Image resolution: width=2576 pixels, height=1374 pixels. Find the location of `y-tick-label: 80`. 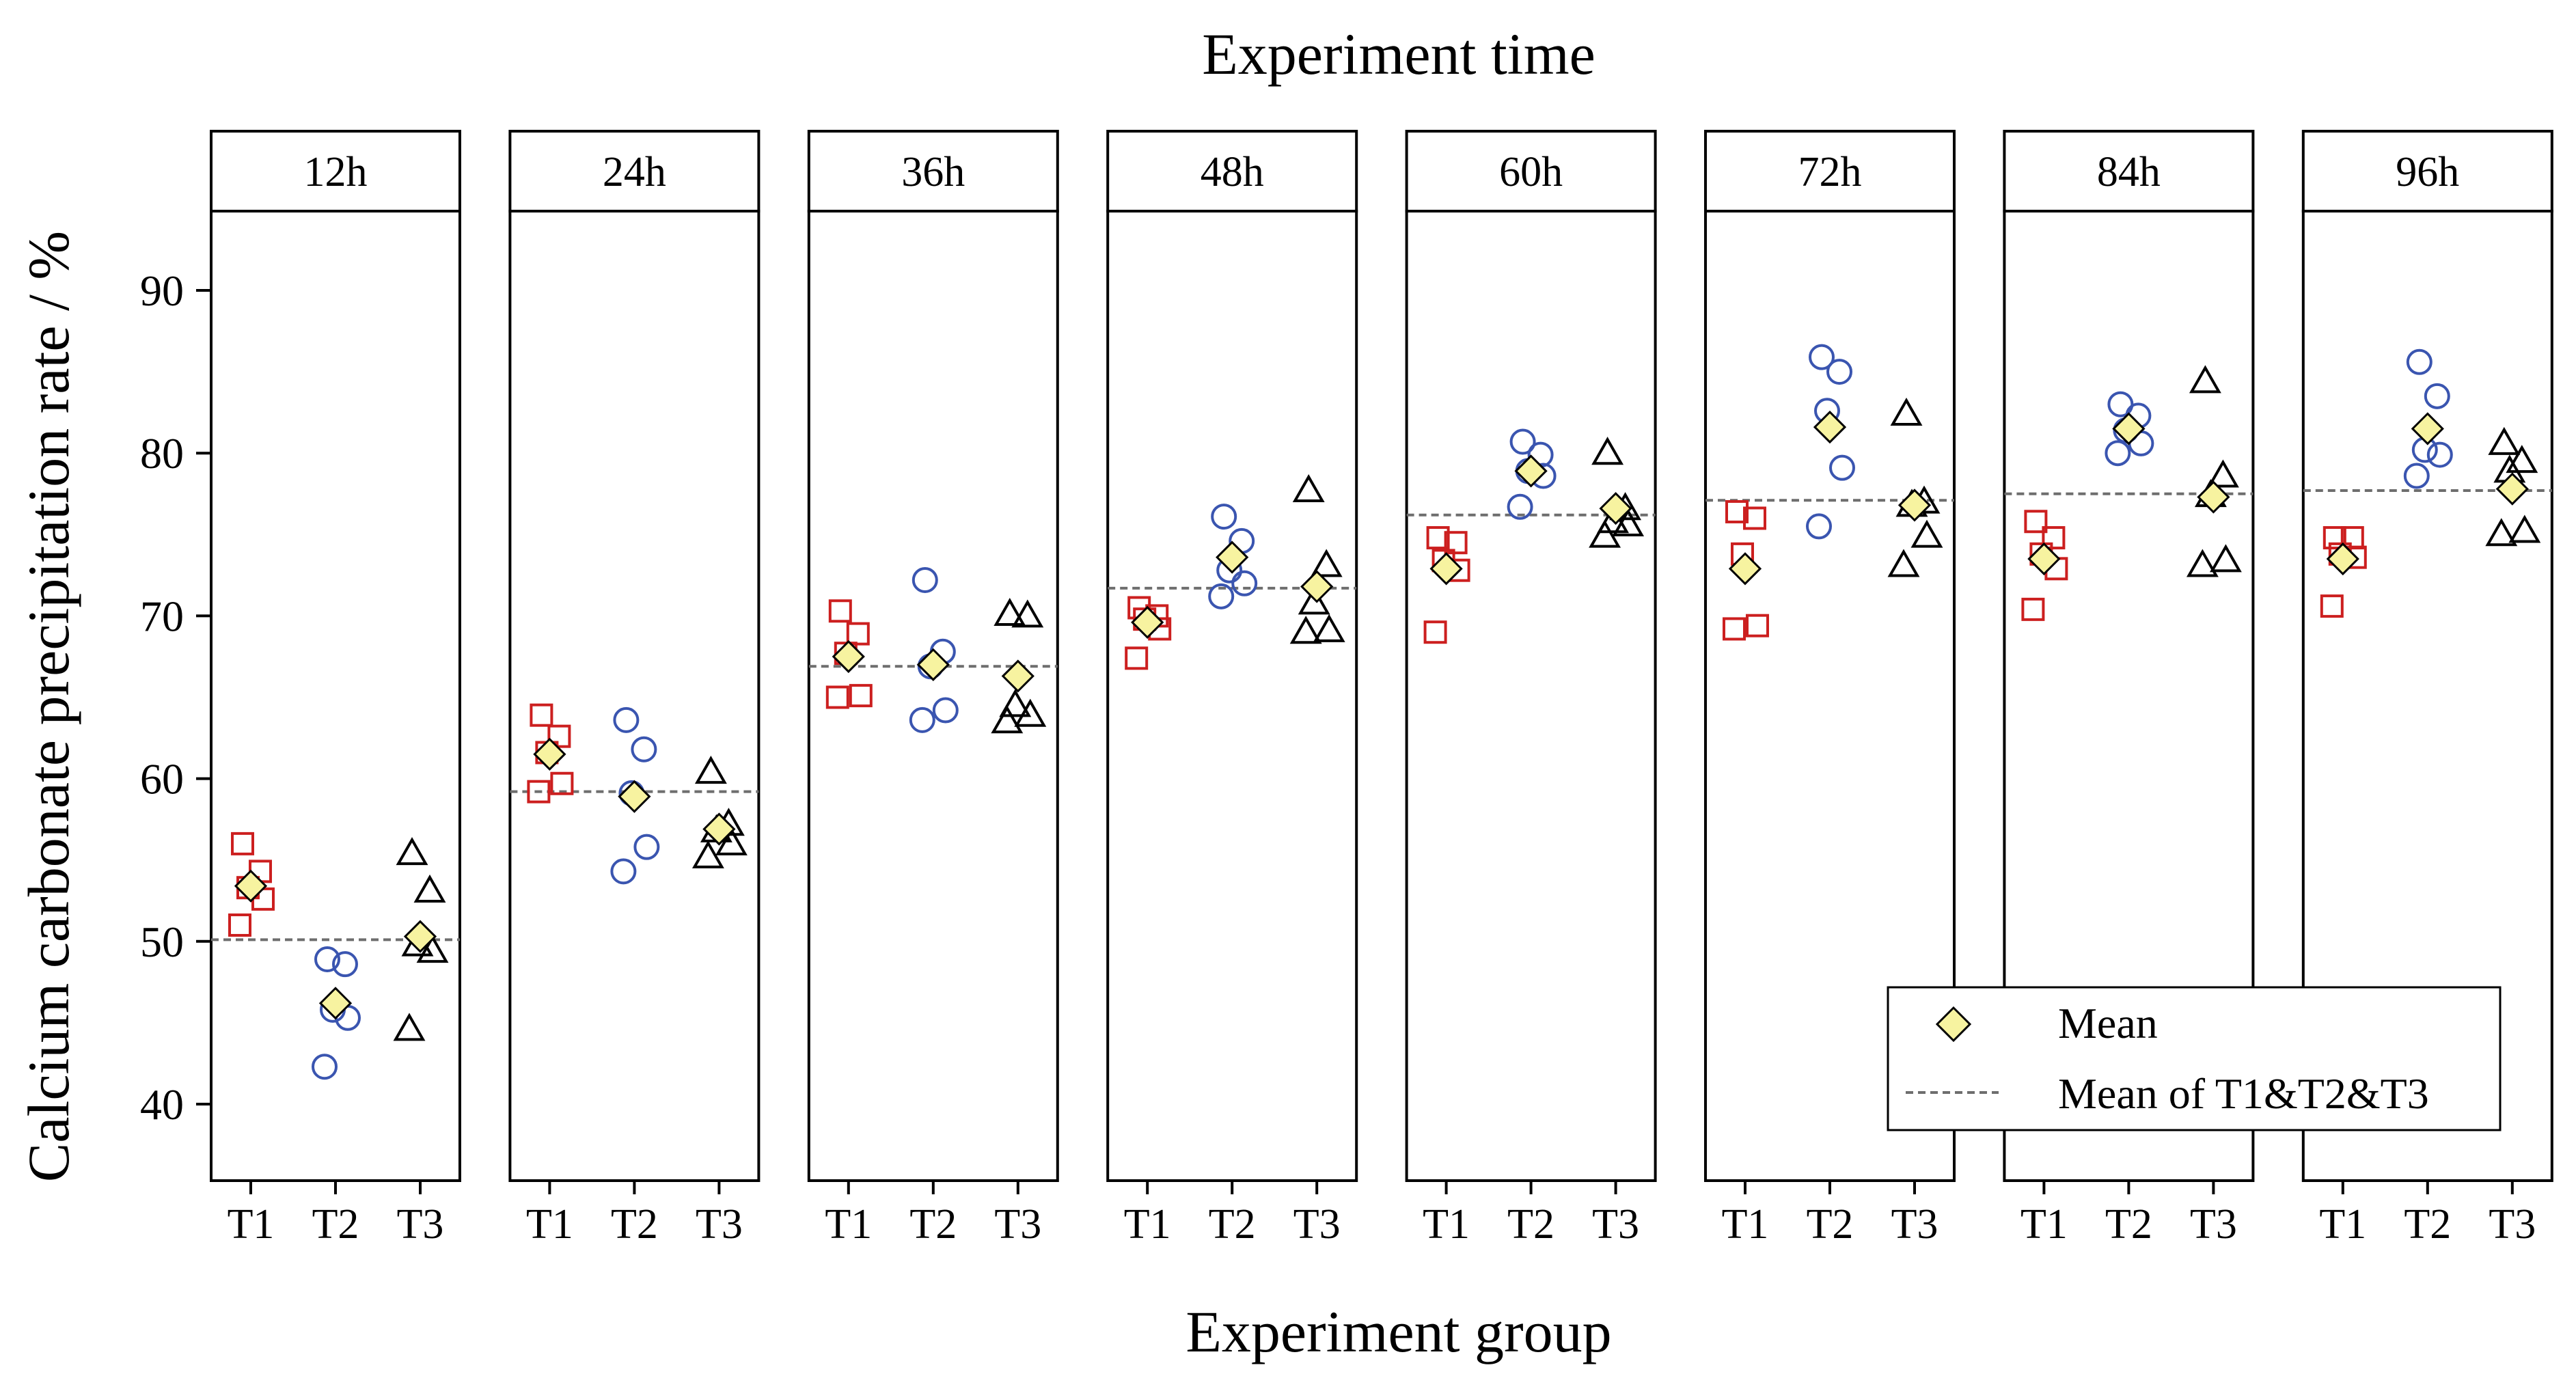

y-tick-label: 80 is located at coordinates (162, 453).